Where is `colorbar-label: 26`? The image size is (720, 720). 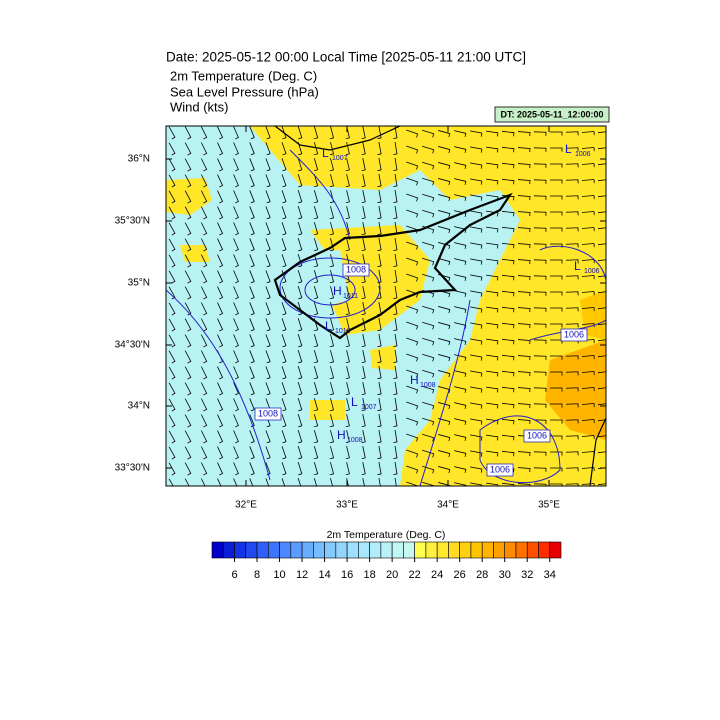 colorbar-label: 26 is located at coordinates (460, 575).